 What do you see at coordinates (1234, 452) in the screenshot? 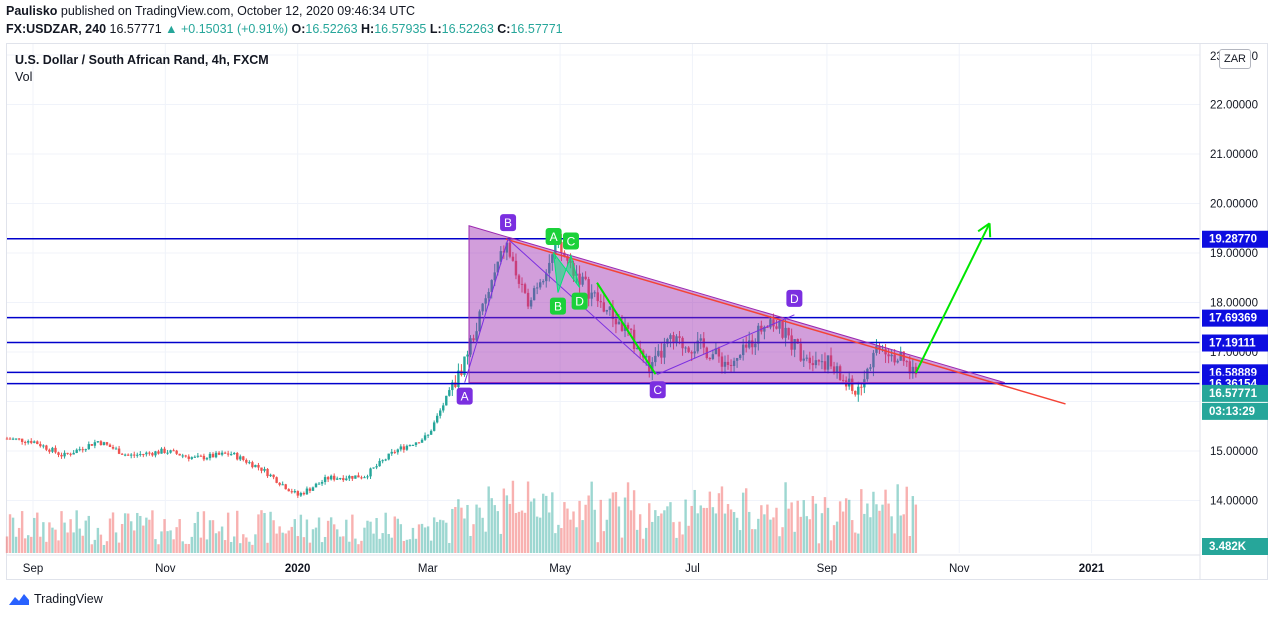
I see `price-tick-label: 15.00000` at bounding box center [1234, 452].